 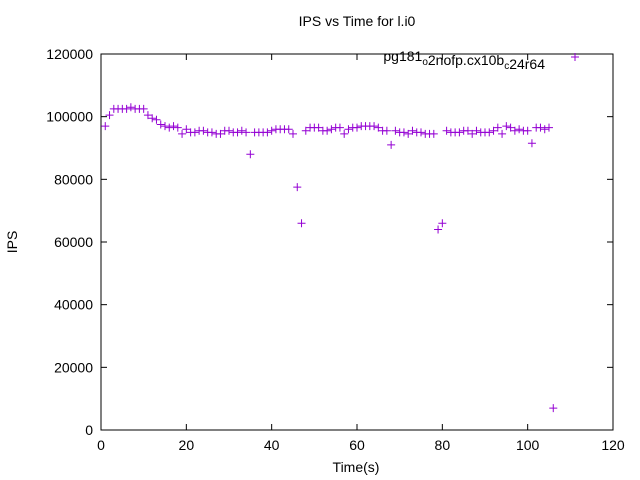 I want to click on y-tick-label: 60000, so click(x=73, y=242).